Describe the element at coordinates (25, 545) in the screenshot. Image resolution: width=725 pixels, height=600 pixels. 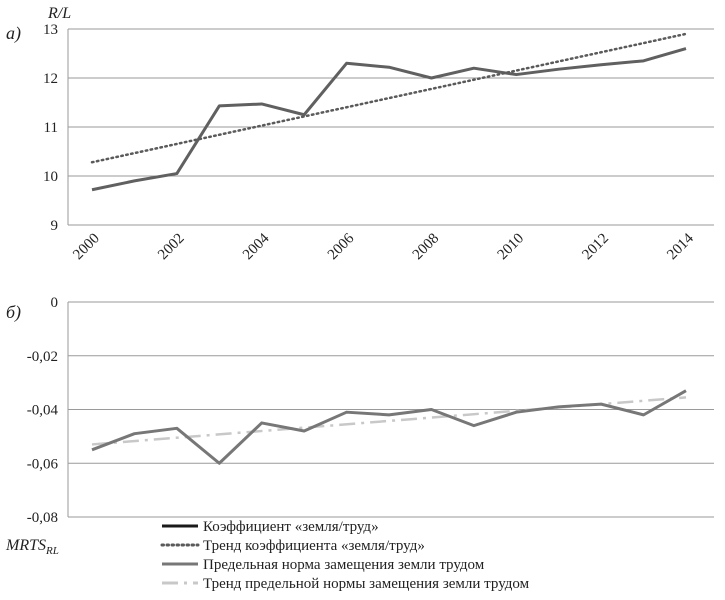
I see `panel-b-y-axis-title-main: MRTS` at that location.